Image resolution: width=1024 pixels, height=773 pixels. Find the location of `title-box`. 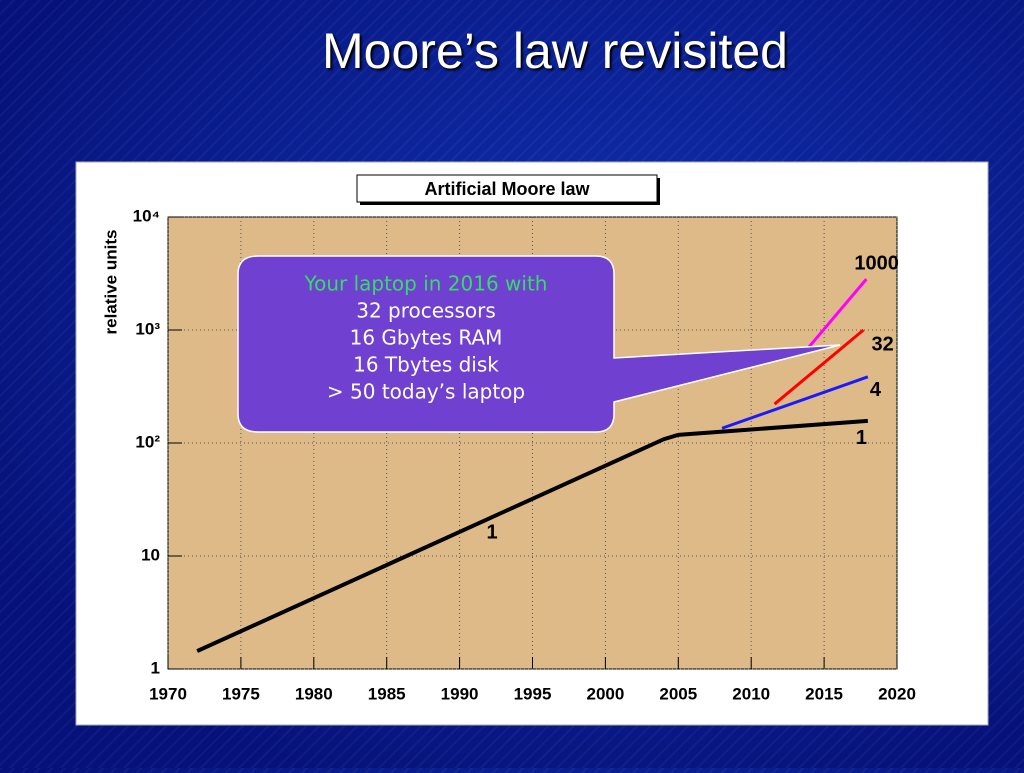

title-box is located at coordinates (507, 188).